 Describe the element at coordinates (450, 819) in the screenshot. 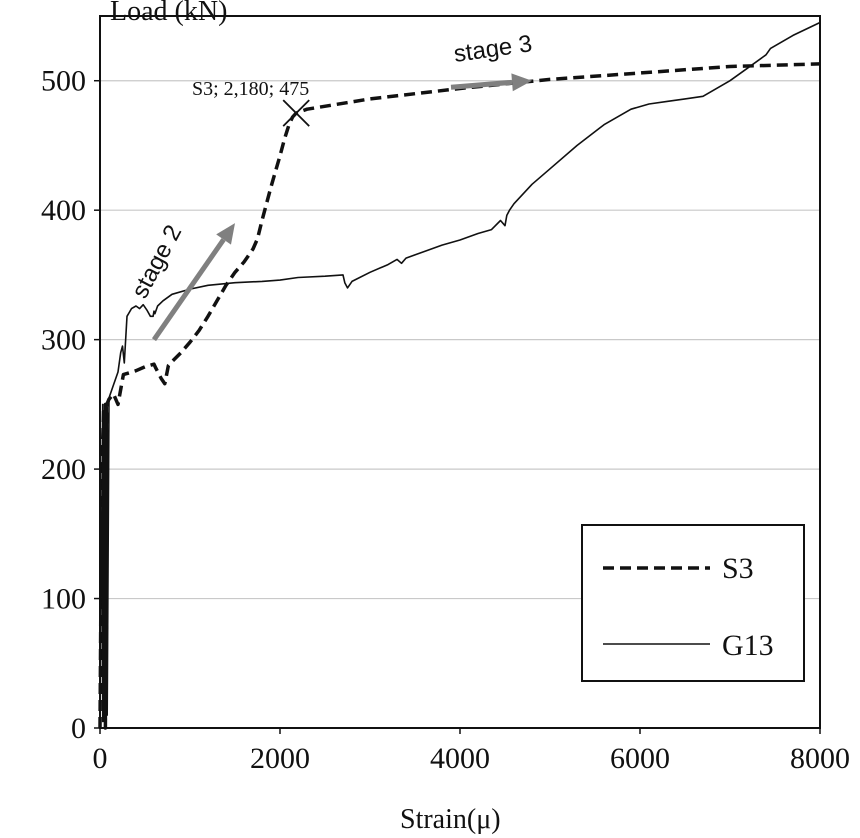

I see `x-axis-title: Strain(μ)` at that location.